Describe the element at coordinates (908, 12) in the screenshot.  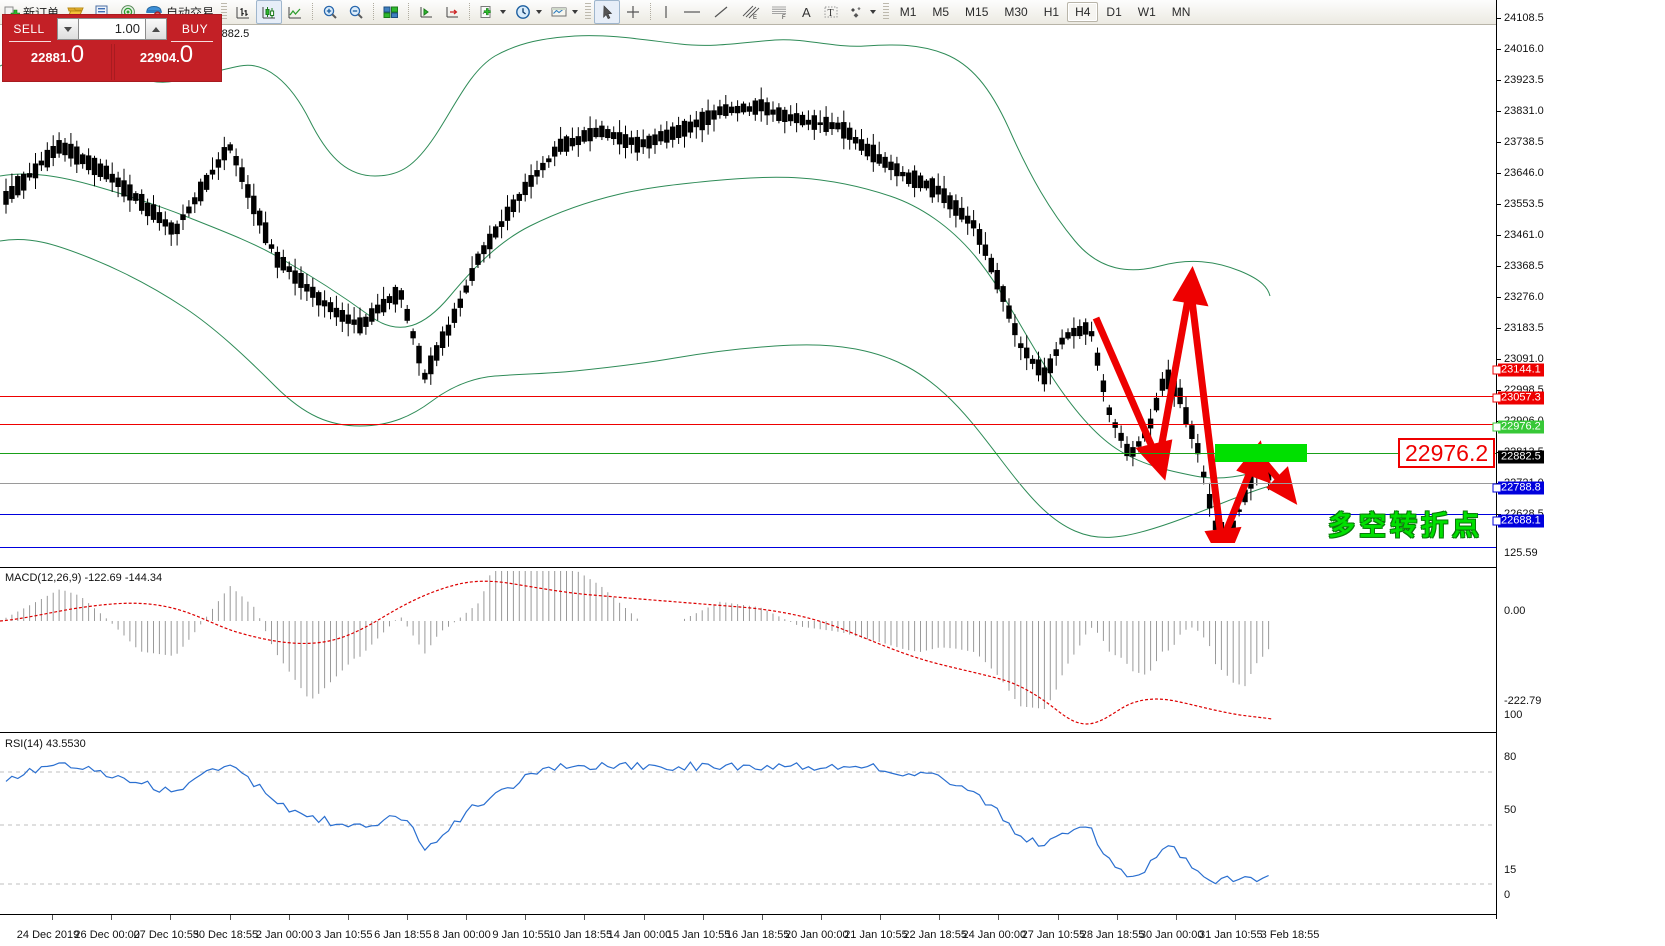
I see `timeframe-m1: M1` at that location.